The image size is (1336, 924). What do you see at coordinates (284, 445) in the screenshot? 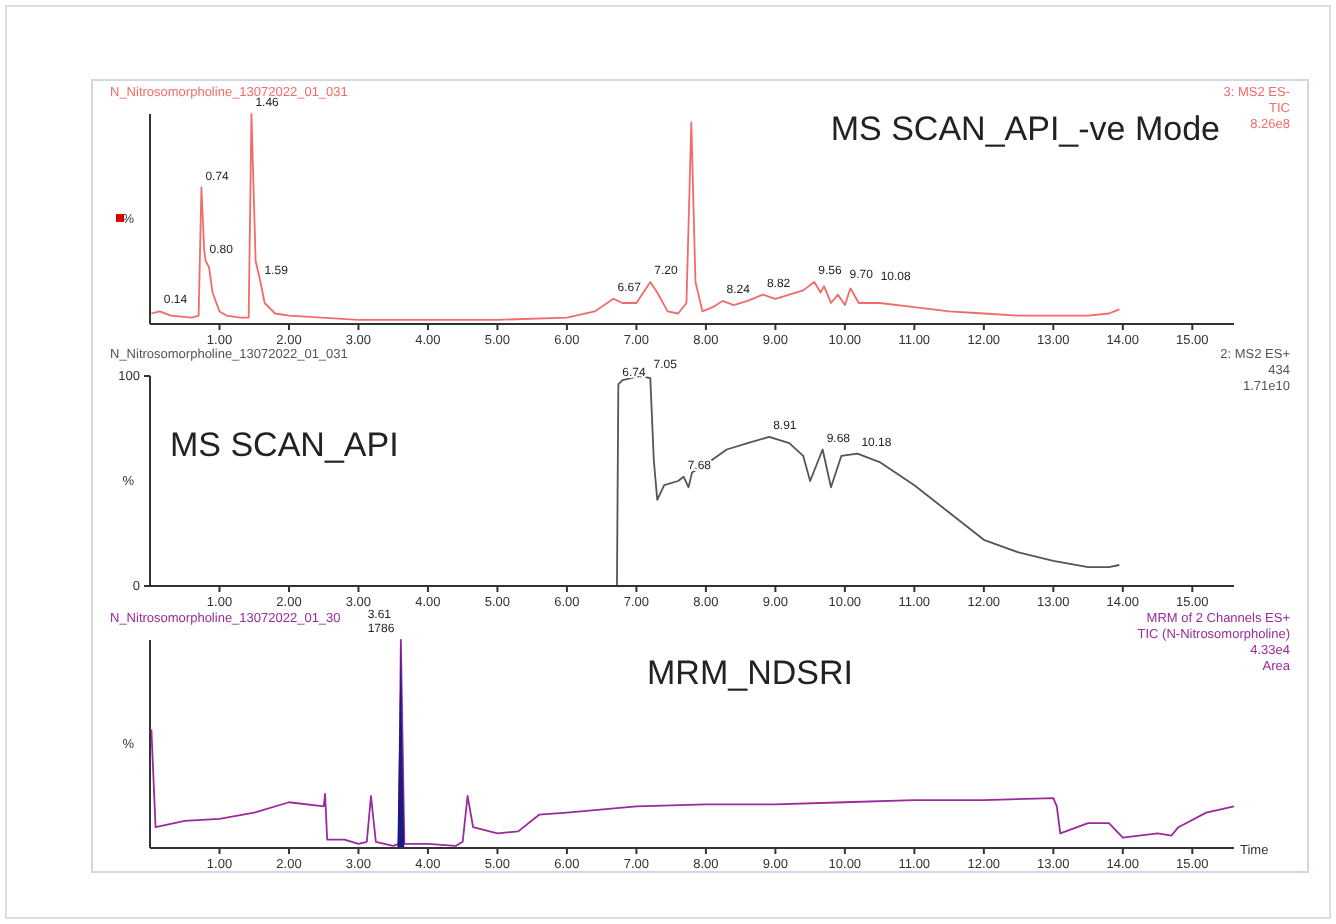
I see `text: MS SCAN_API` at bounding box center [284, 445].